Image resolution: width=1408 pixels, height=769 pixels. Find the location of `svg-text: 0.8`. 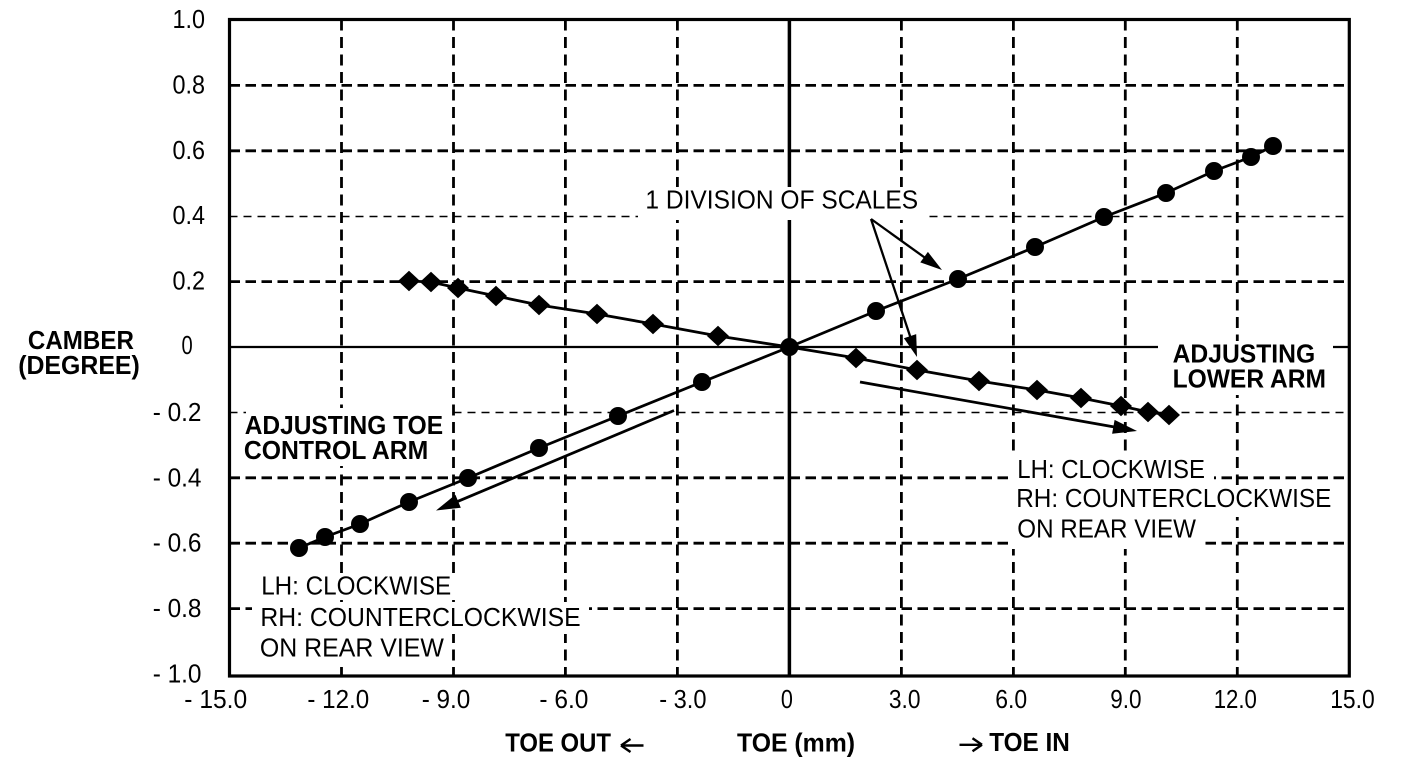

svg-text: 0.8 is located at coordinates (189, 84).